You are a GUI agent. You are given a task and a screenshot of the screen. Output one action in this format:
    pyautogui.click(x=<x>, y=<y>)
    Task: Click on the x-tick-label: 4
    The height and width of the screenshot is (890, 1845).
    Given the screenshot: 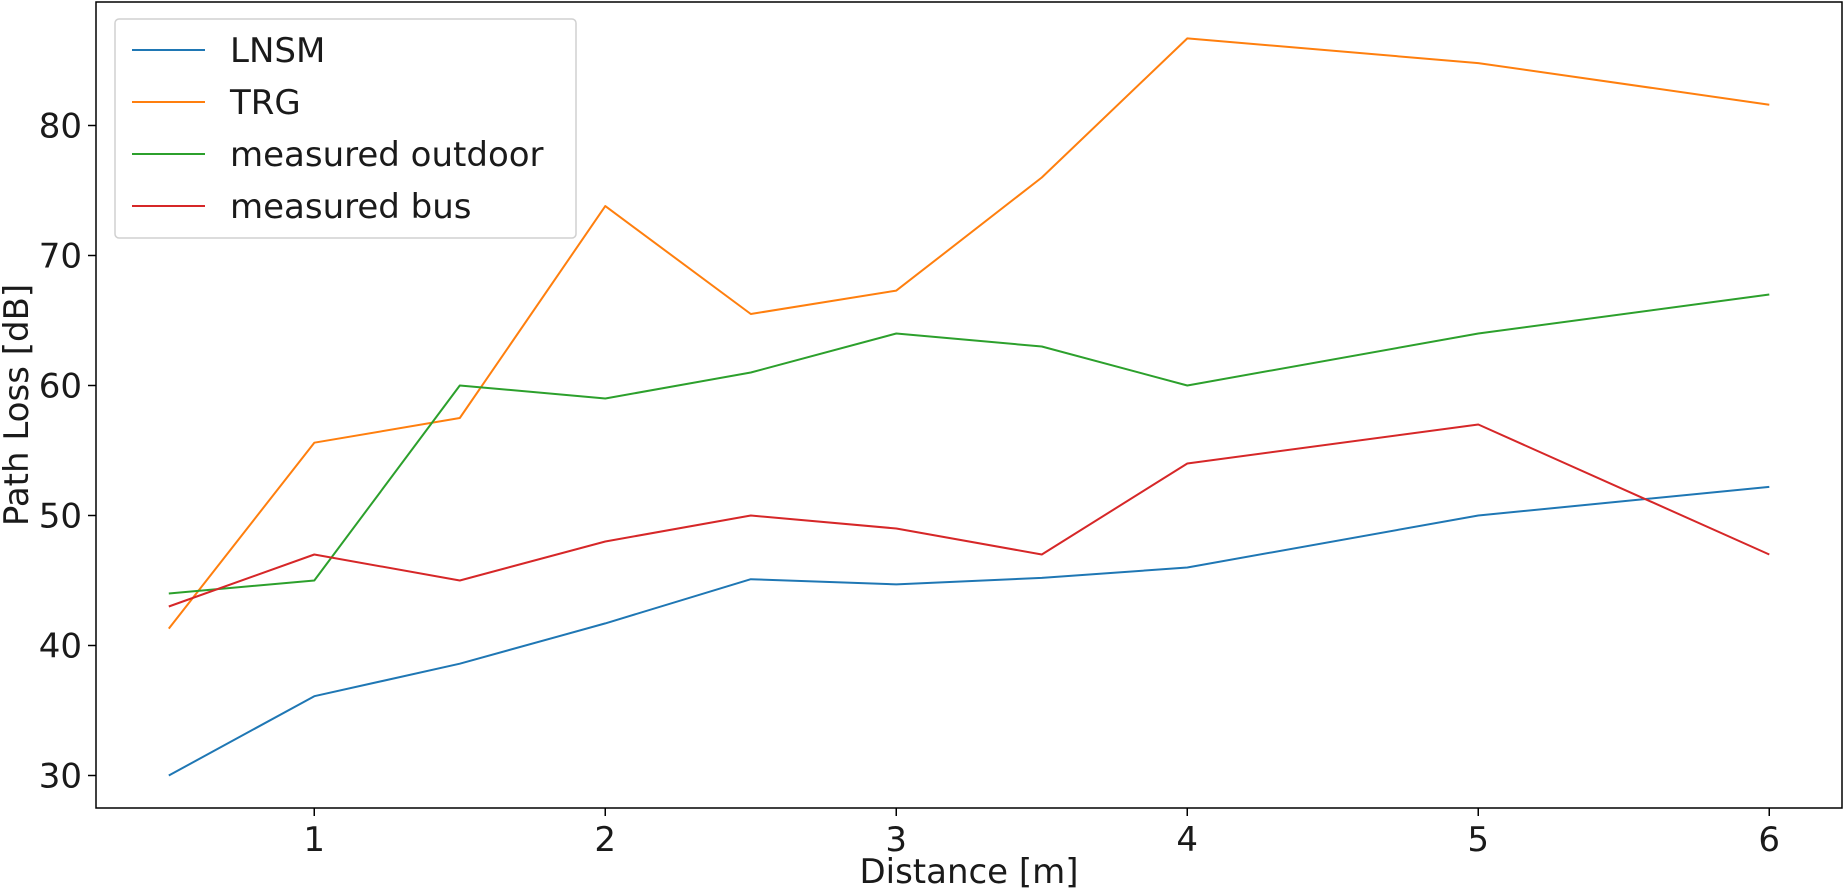 What is the action you would take?
    pyautogui.click(x=1187, y=840)
    